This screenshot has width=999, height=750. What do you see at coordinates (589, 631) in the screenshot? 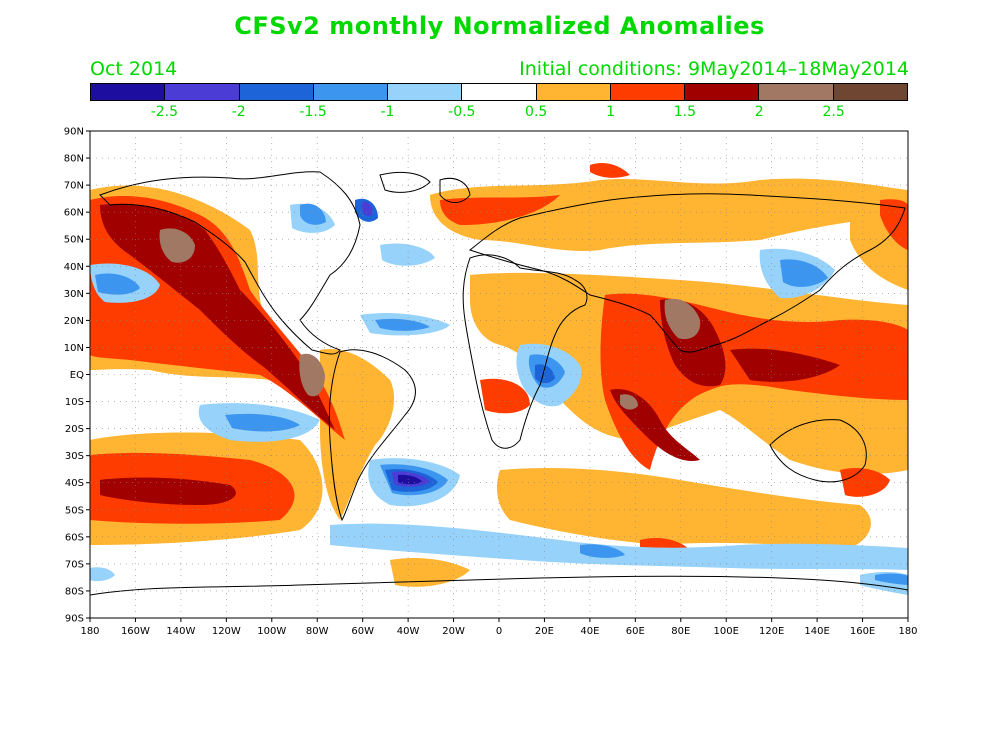
I see `lon-tick-label: 40E` at bounding box center [589, 631].